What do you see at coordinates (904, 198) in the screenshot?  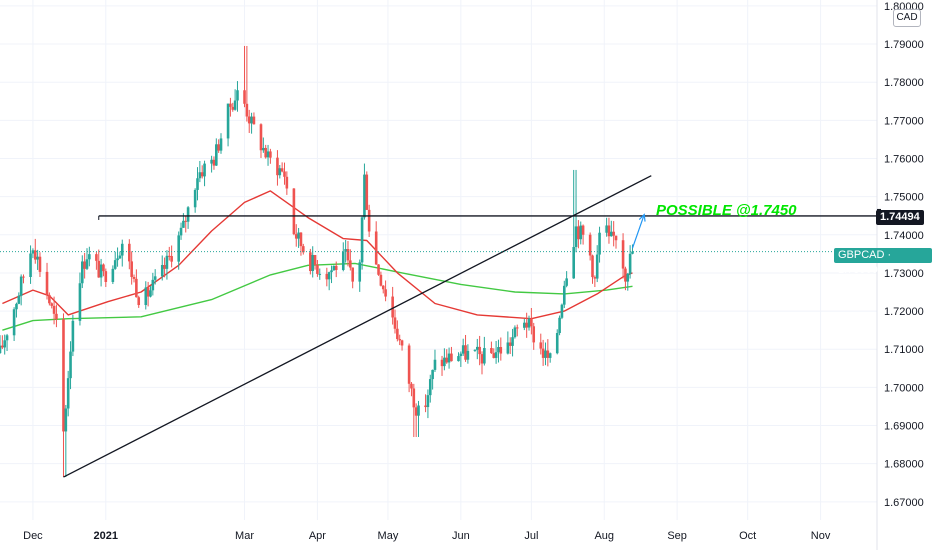 I see `price-tick-label: 1.75000` at bounding box center [904, 198].